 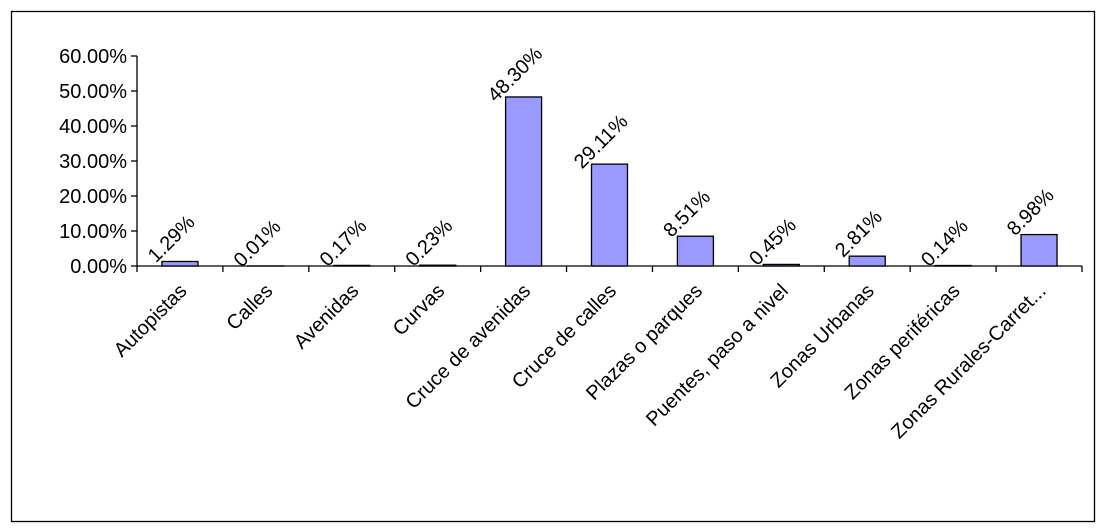 What do you see at coordinates (93, 57) in the screenshot?
I see `y-tick-label: 60.00%` at bounding box center [93, 57].